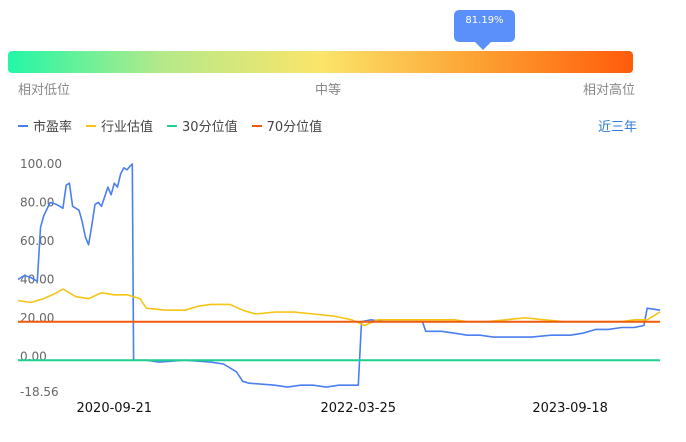 The height and width of the screenshot is (442, 686). I want to click on legend-item-industry: 行业估值, so click(119, 125).